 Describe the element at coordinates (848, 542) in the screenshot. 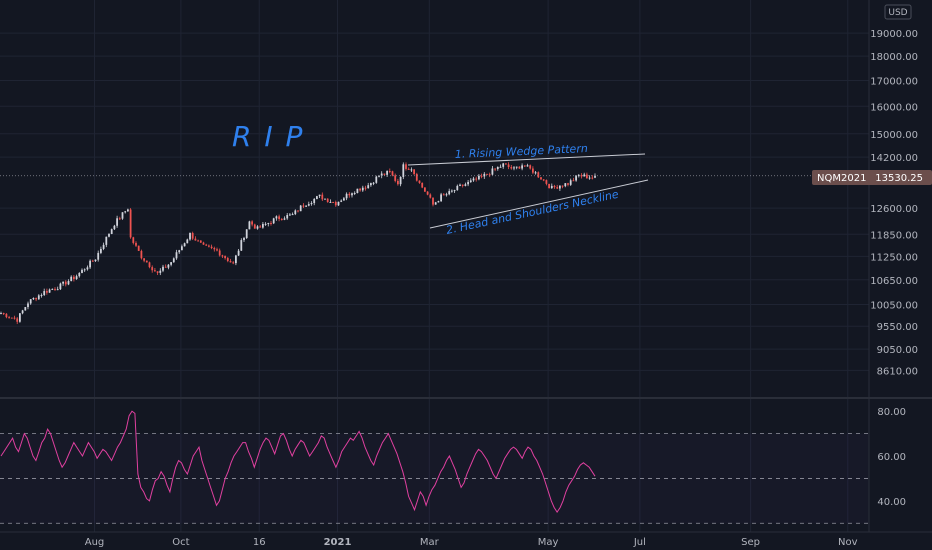

I see `time-tick-label: Nov` at that location.